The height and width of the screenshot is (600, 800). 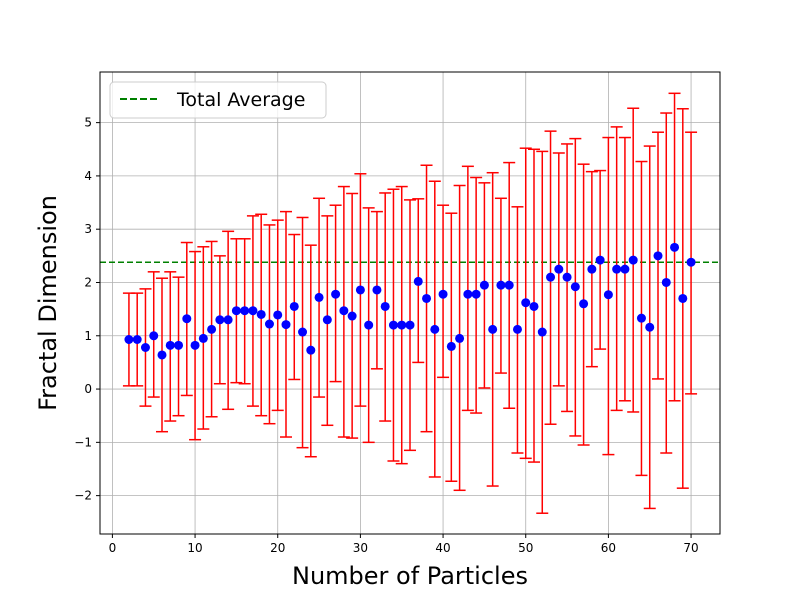 What do you see at coordinates (83, 496) in the screenshot?
I see `y-tick-label: −2` at bounding box center [83, 496].